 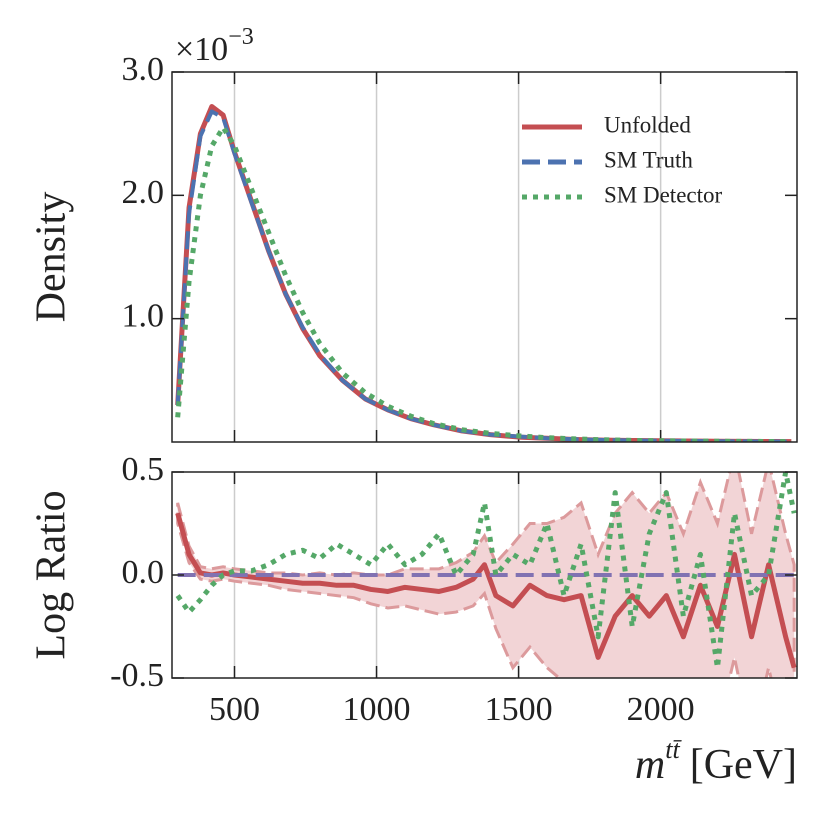 I want to click on x-tick-label: 500, so click(x=234, y=709).